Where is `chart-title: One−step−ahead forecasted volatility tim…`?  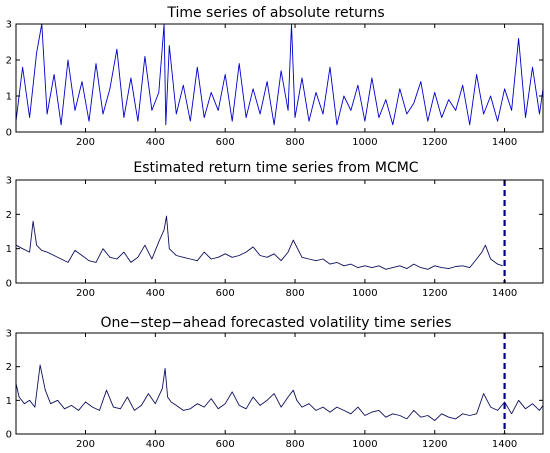 chart-title: One−step−ahead forecasted volatility tim… is located at coordinates (275, 323).